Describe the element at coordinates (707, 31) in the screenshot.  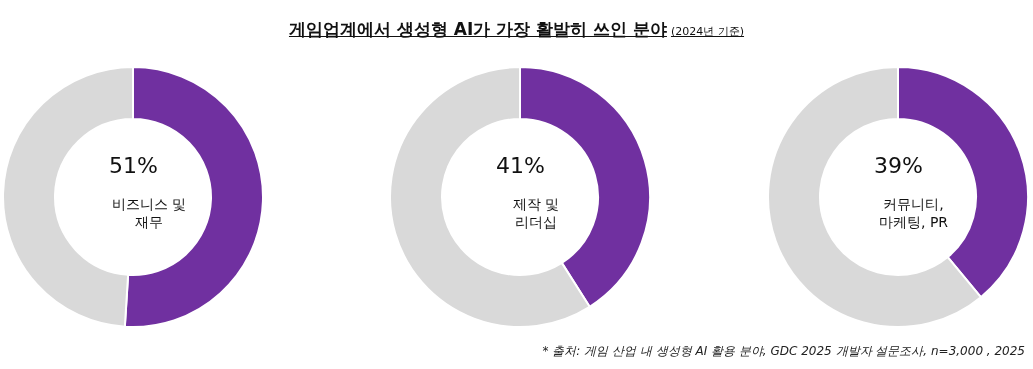
I see `text: (2024년 기준)` at that location.